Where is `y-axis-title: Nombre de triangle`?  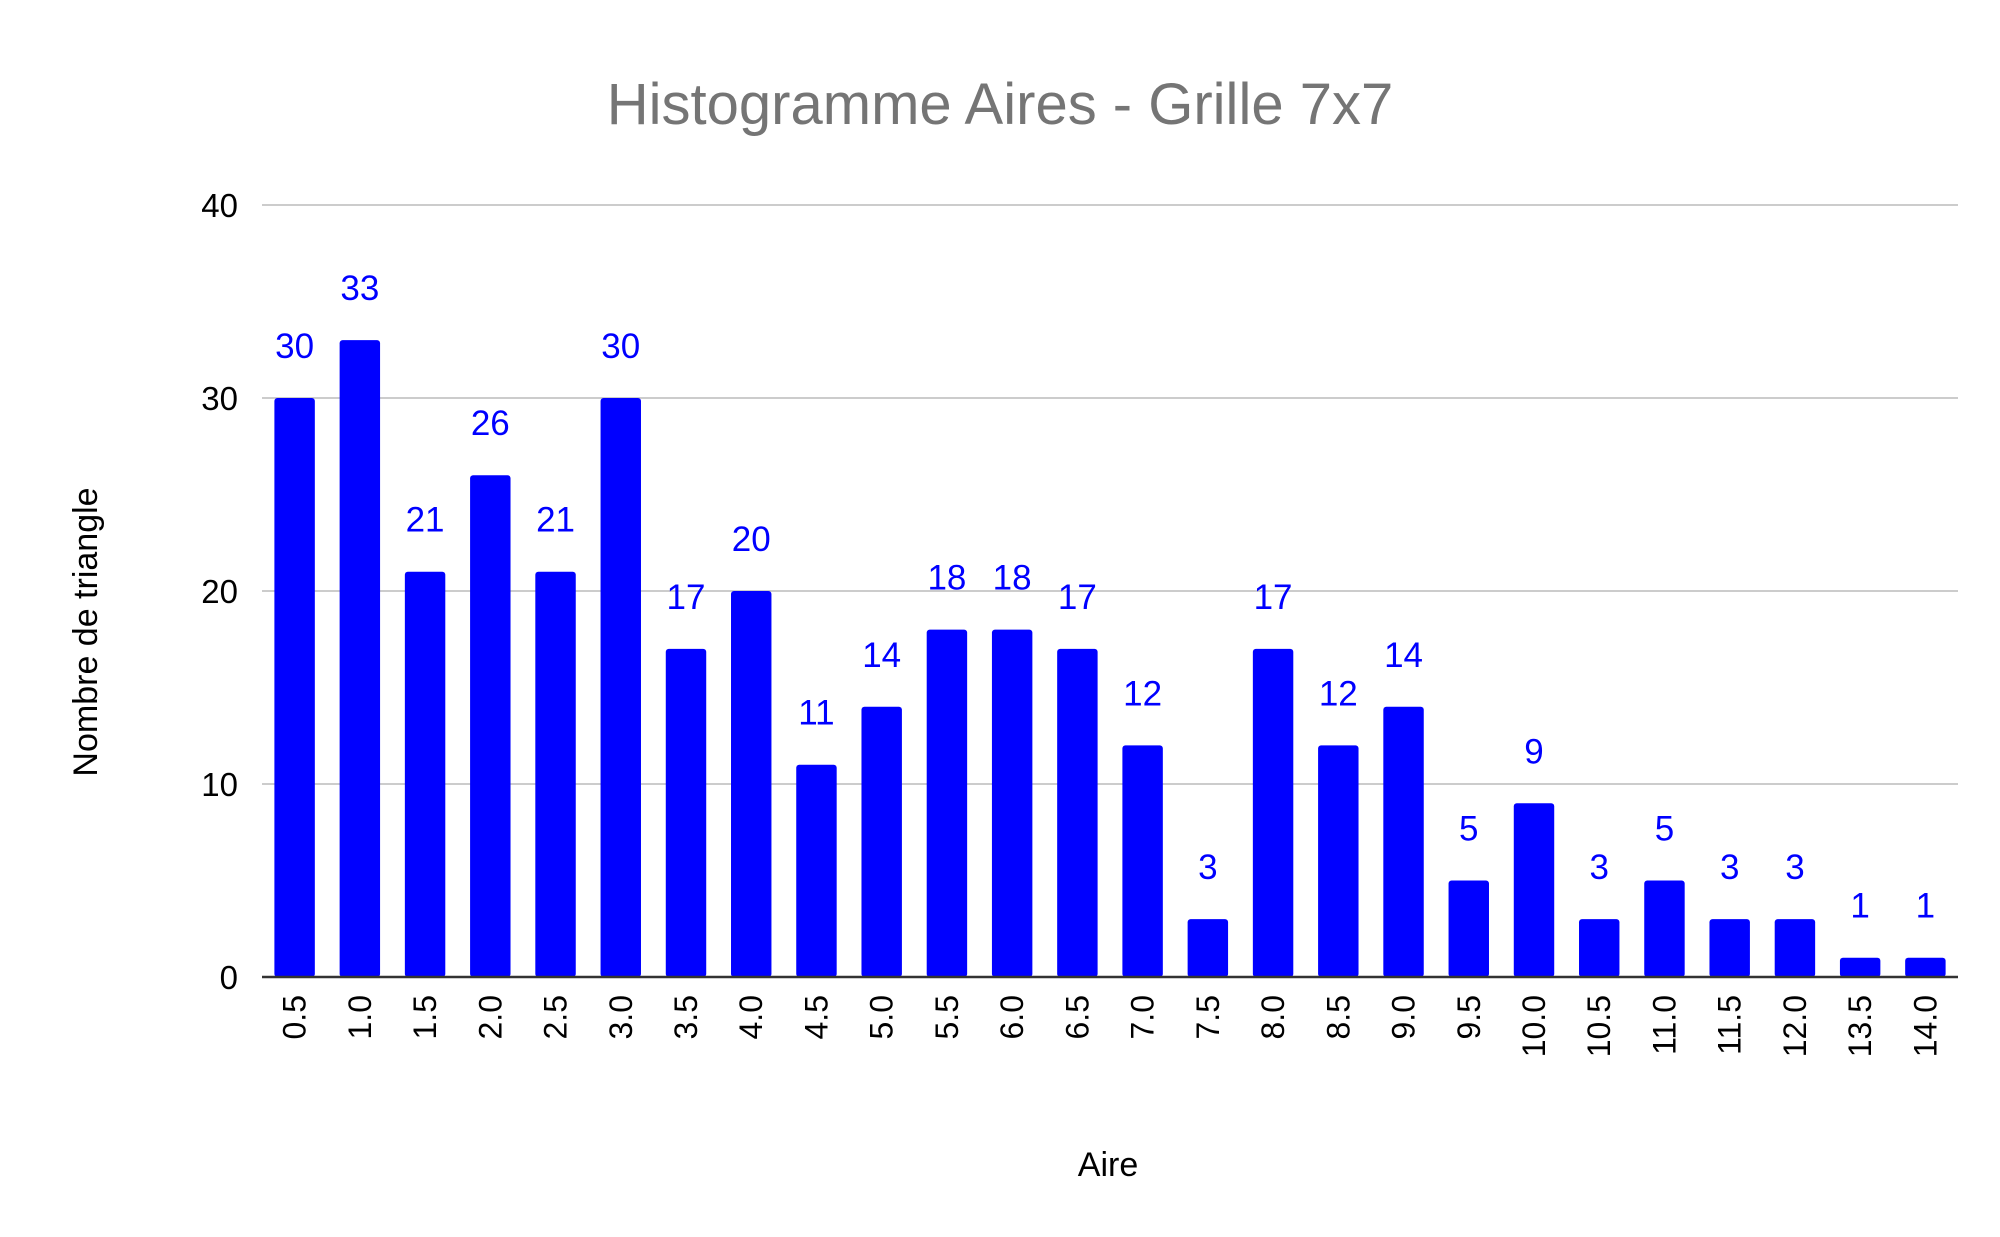
y-axis-title: Nombre de triangle is located at coordinates (86, 631).